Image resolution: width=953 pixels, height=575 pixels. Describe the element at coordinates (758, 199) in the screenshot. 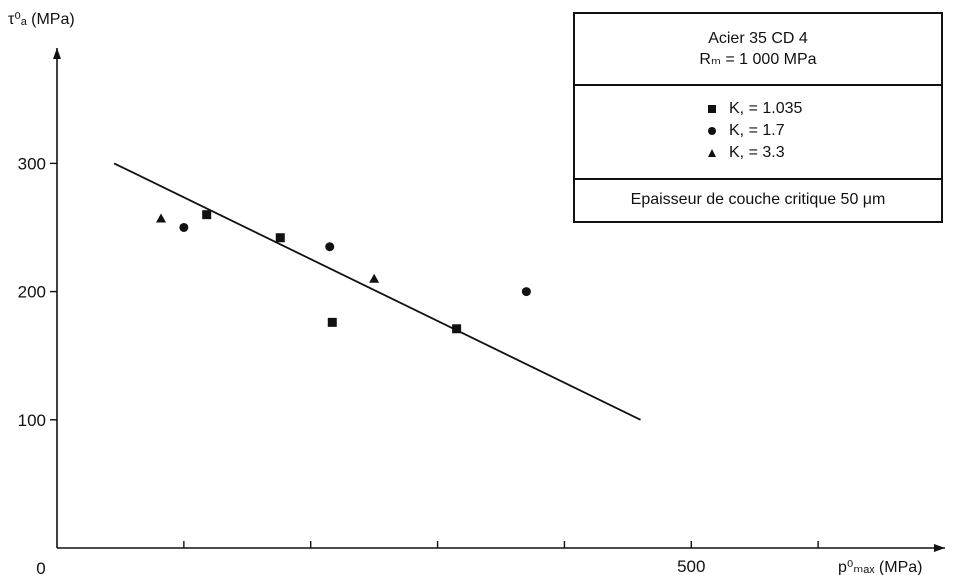

I see `legend-footer: Epaisseur de couche critique 50 μm` at that location.